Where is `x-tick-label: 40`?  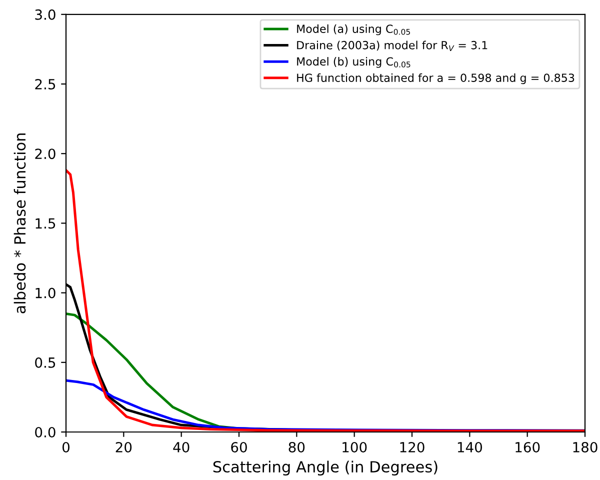 x-tick-label: 40 is located at coordinates (181, 447).